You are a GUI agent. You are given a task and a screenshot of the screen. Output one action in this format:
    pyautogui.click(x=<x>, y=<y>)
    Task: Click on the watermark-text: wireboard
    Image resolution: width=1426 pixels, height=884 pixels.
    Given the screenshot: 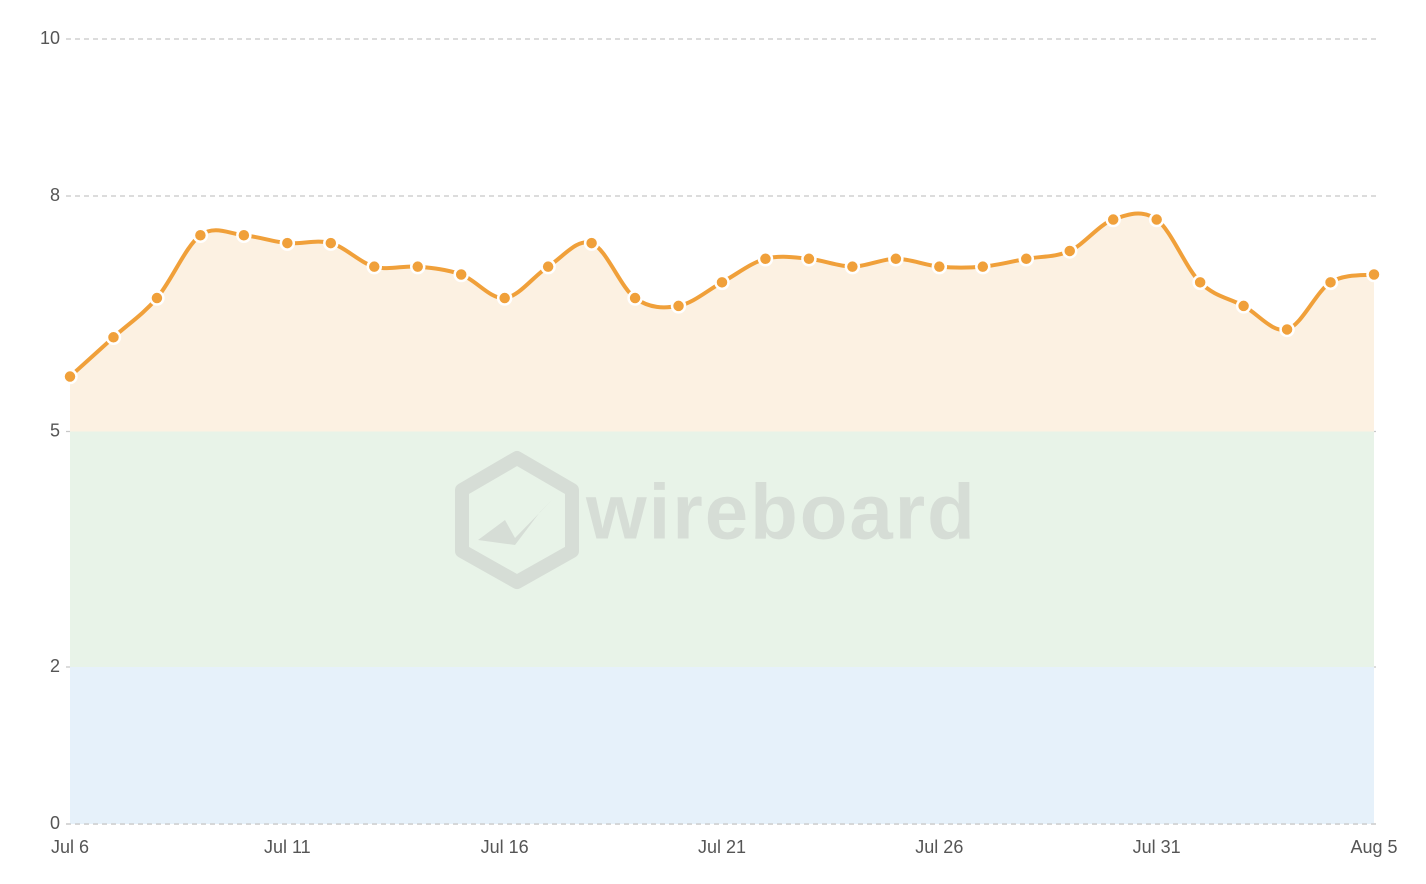 What is the action you would take?
    pyautogui.click(x=781, y=512)
    